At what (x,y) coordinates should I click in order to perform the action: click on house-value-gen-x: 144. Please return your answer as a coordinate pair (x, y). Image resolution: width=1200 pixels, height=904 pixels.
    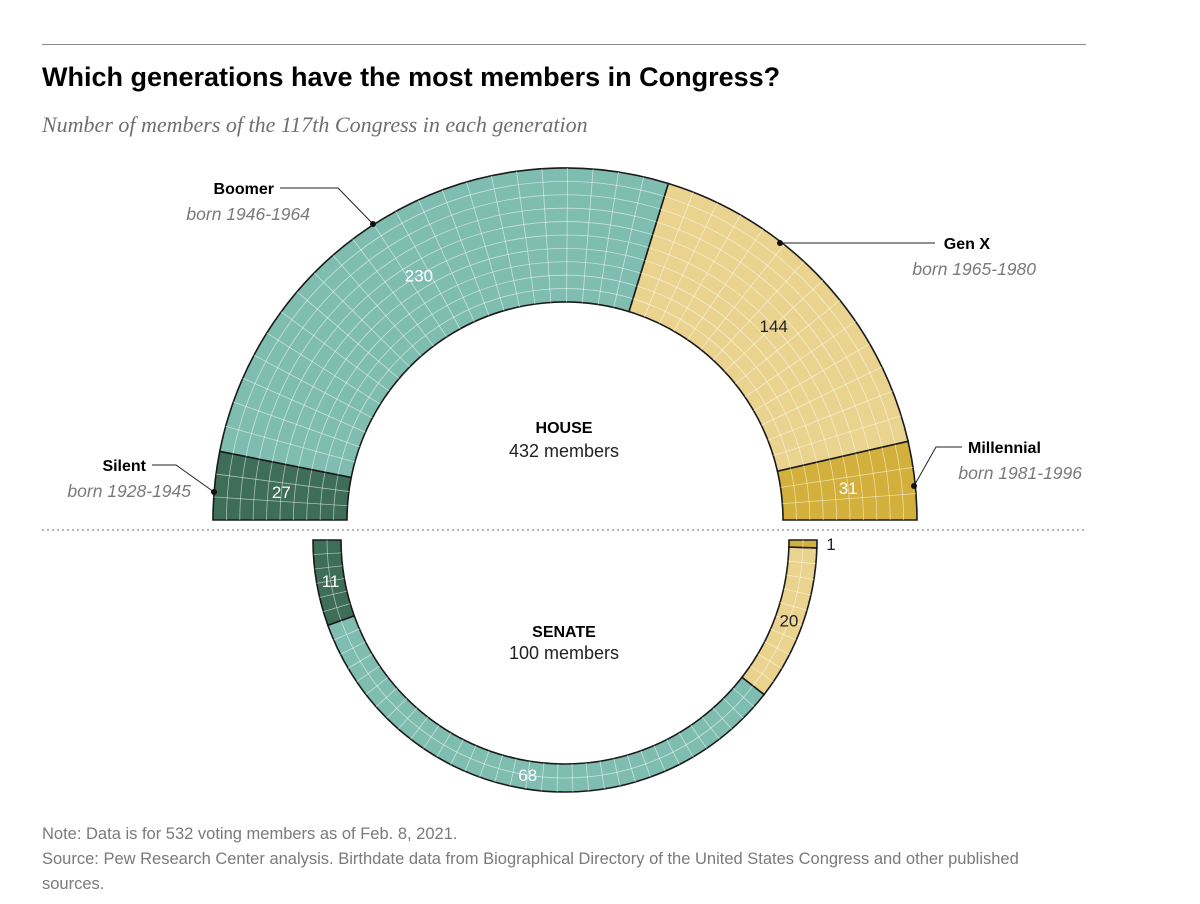
    Looking at the image, I should click on (774, 326).